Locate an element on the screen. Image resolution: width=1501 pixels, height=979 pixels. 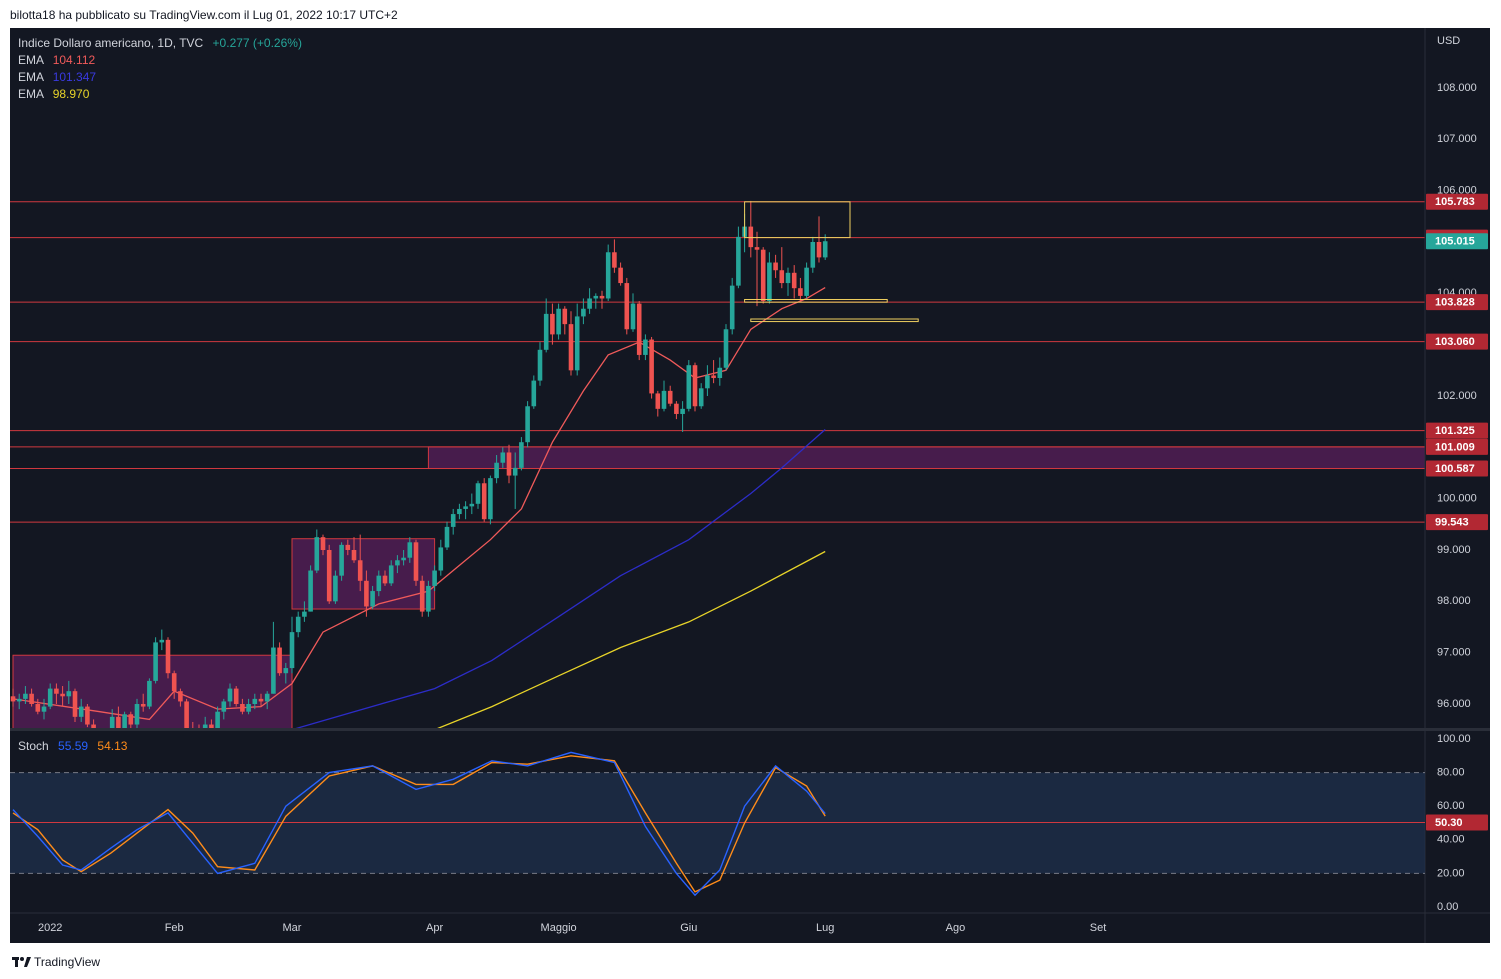
stoch-axis-tick: 40.00 is located at coordinates (1451, 840).